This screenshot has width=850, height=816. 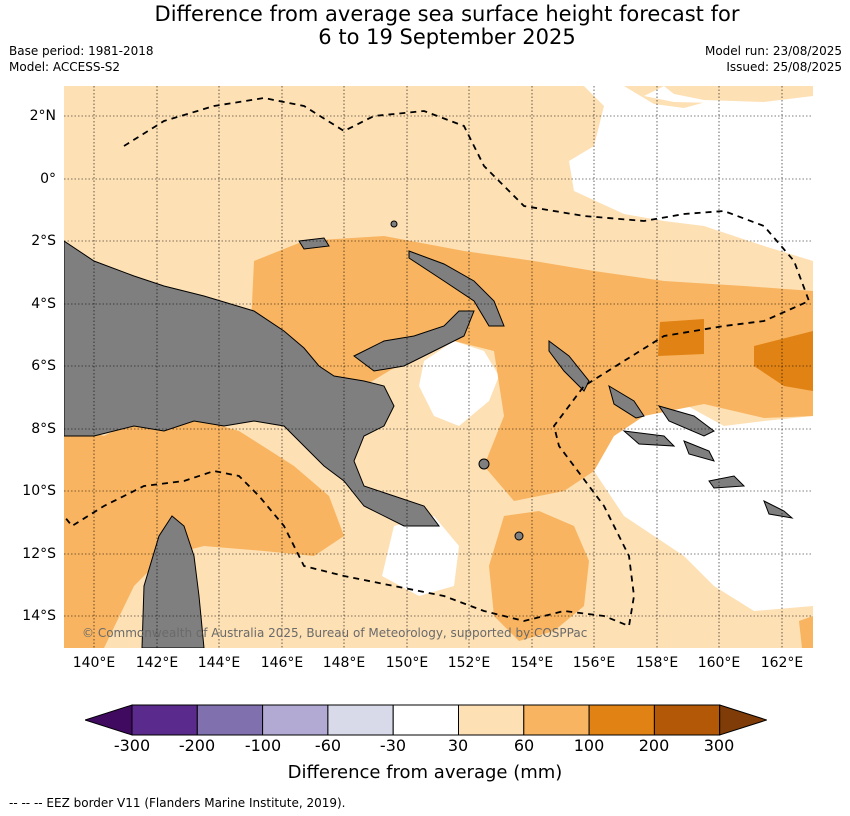 What do you see at coordinates (778, 509) in the screenshot?
I see `rennell-island` at bounding box center [778, 509].